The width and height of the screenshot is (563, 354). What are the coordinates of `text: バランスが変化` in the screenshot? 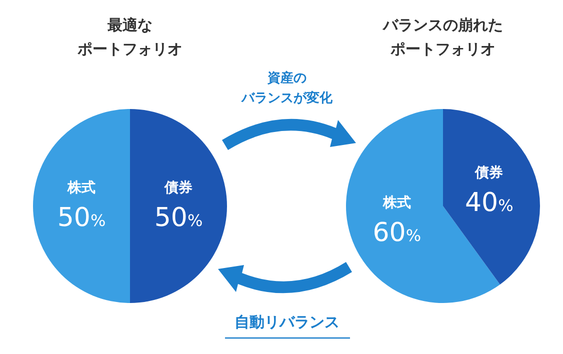 It's located at (287, 98).